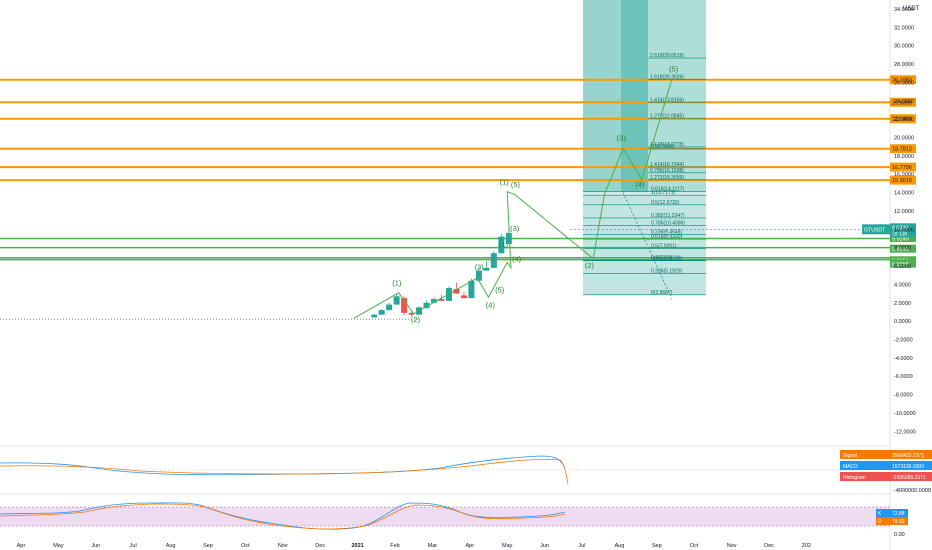  What do you see at coordinates (668, 216) in the screenshot?
I see `fib-level-label: 0.382(11.2347)` at bounding box center [668, 216].